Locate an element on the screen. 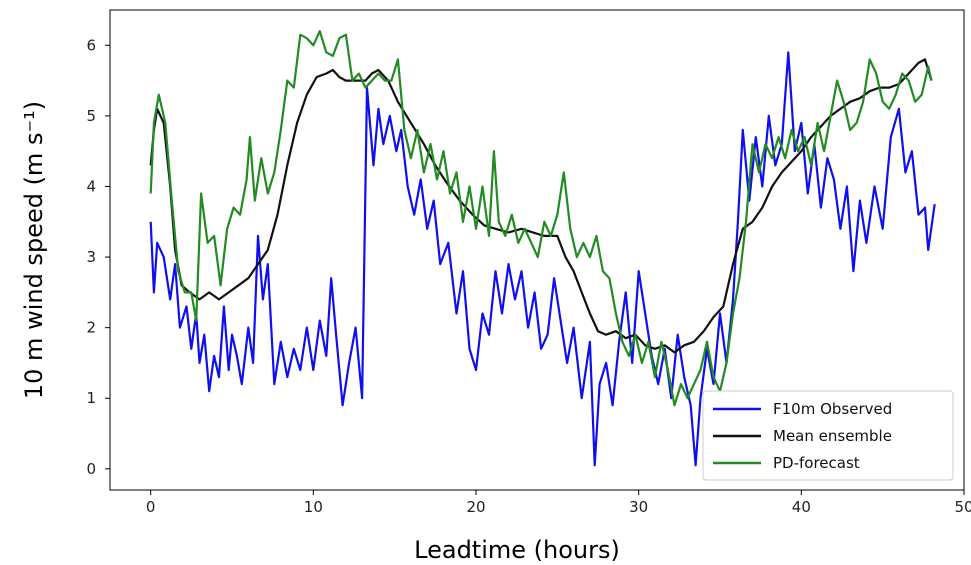 This screenshot has height=565, width=971. x-axis-title: Leadtime (hours) is located at coordinates (517, 550).